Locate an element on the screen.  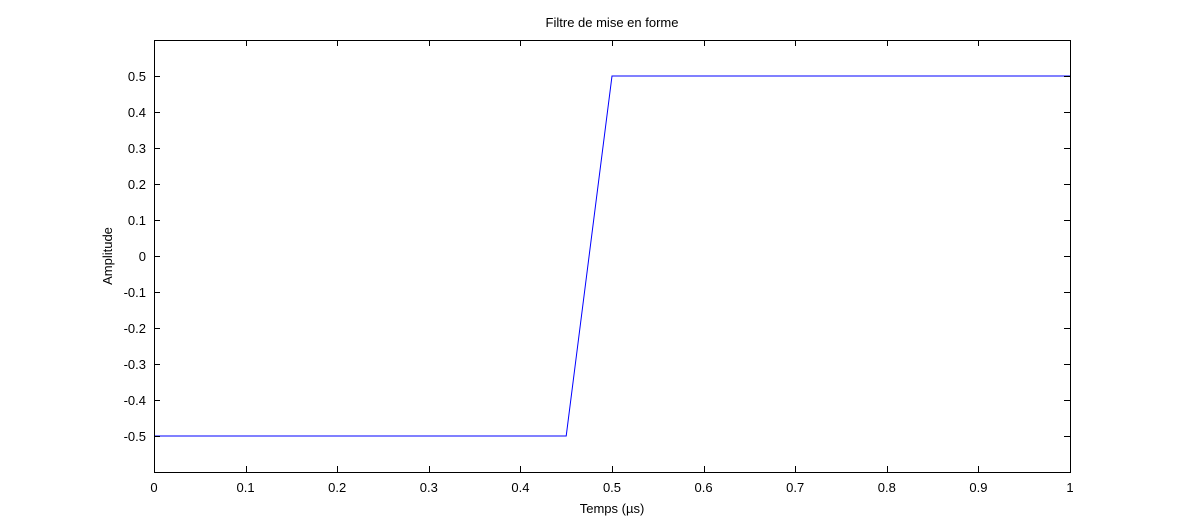
x-tick-label: 0.4 is located at coordinates (520, 487).